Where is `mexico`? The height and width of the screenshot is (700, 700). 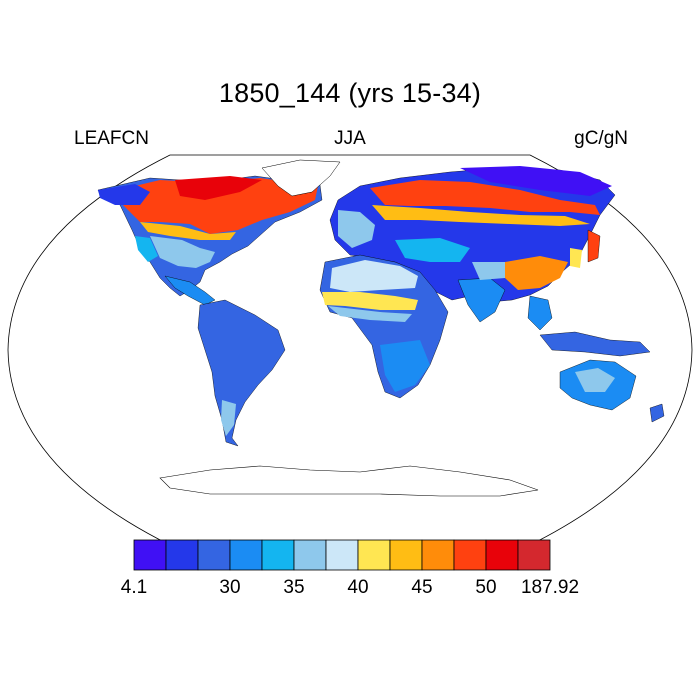
mexico is located at coordinates (190, 290).